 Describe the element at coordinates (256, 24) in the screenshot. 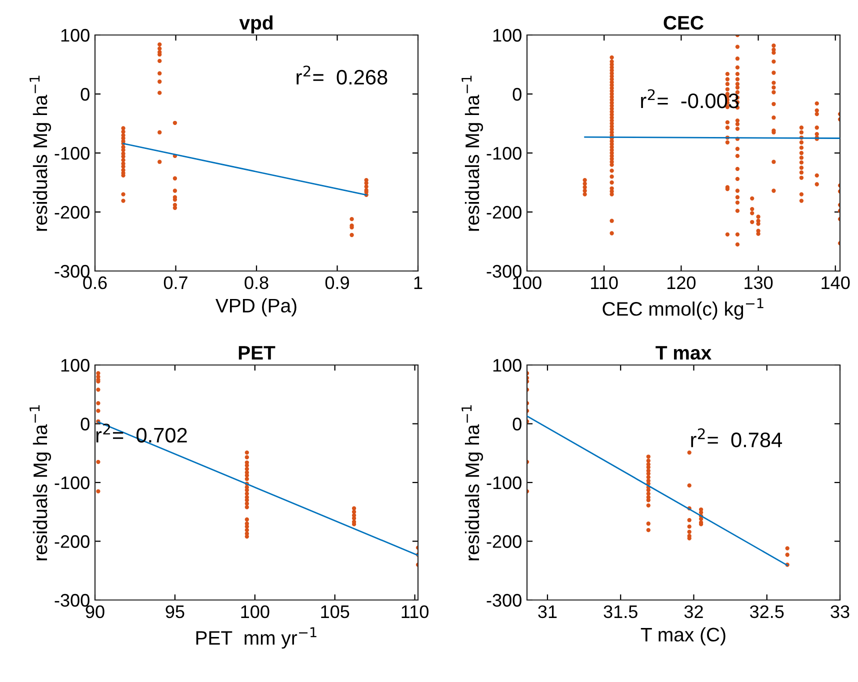

I see `chart-title: vpd` at that location.